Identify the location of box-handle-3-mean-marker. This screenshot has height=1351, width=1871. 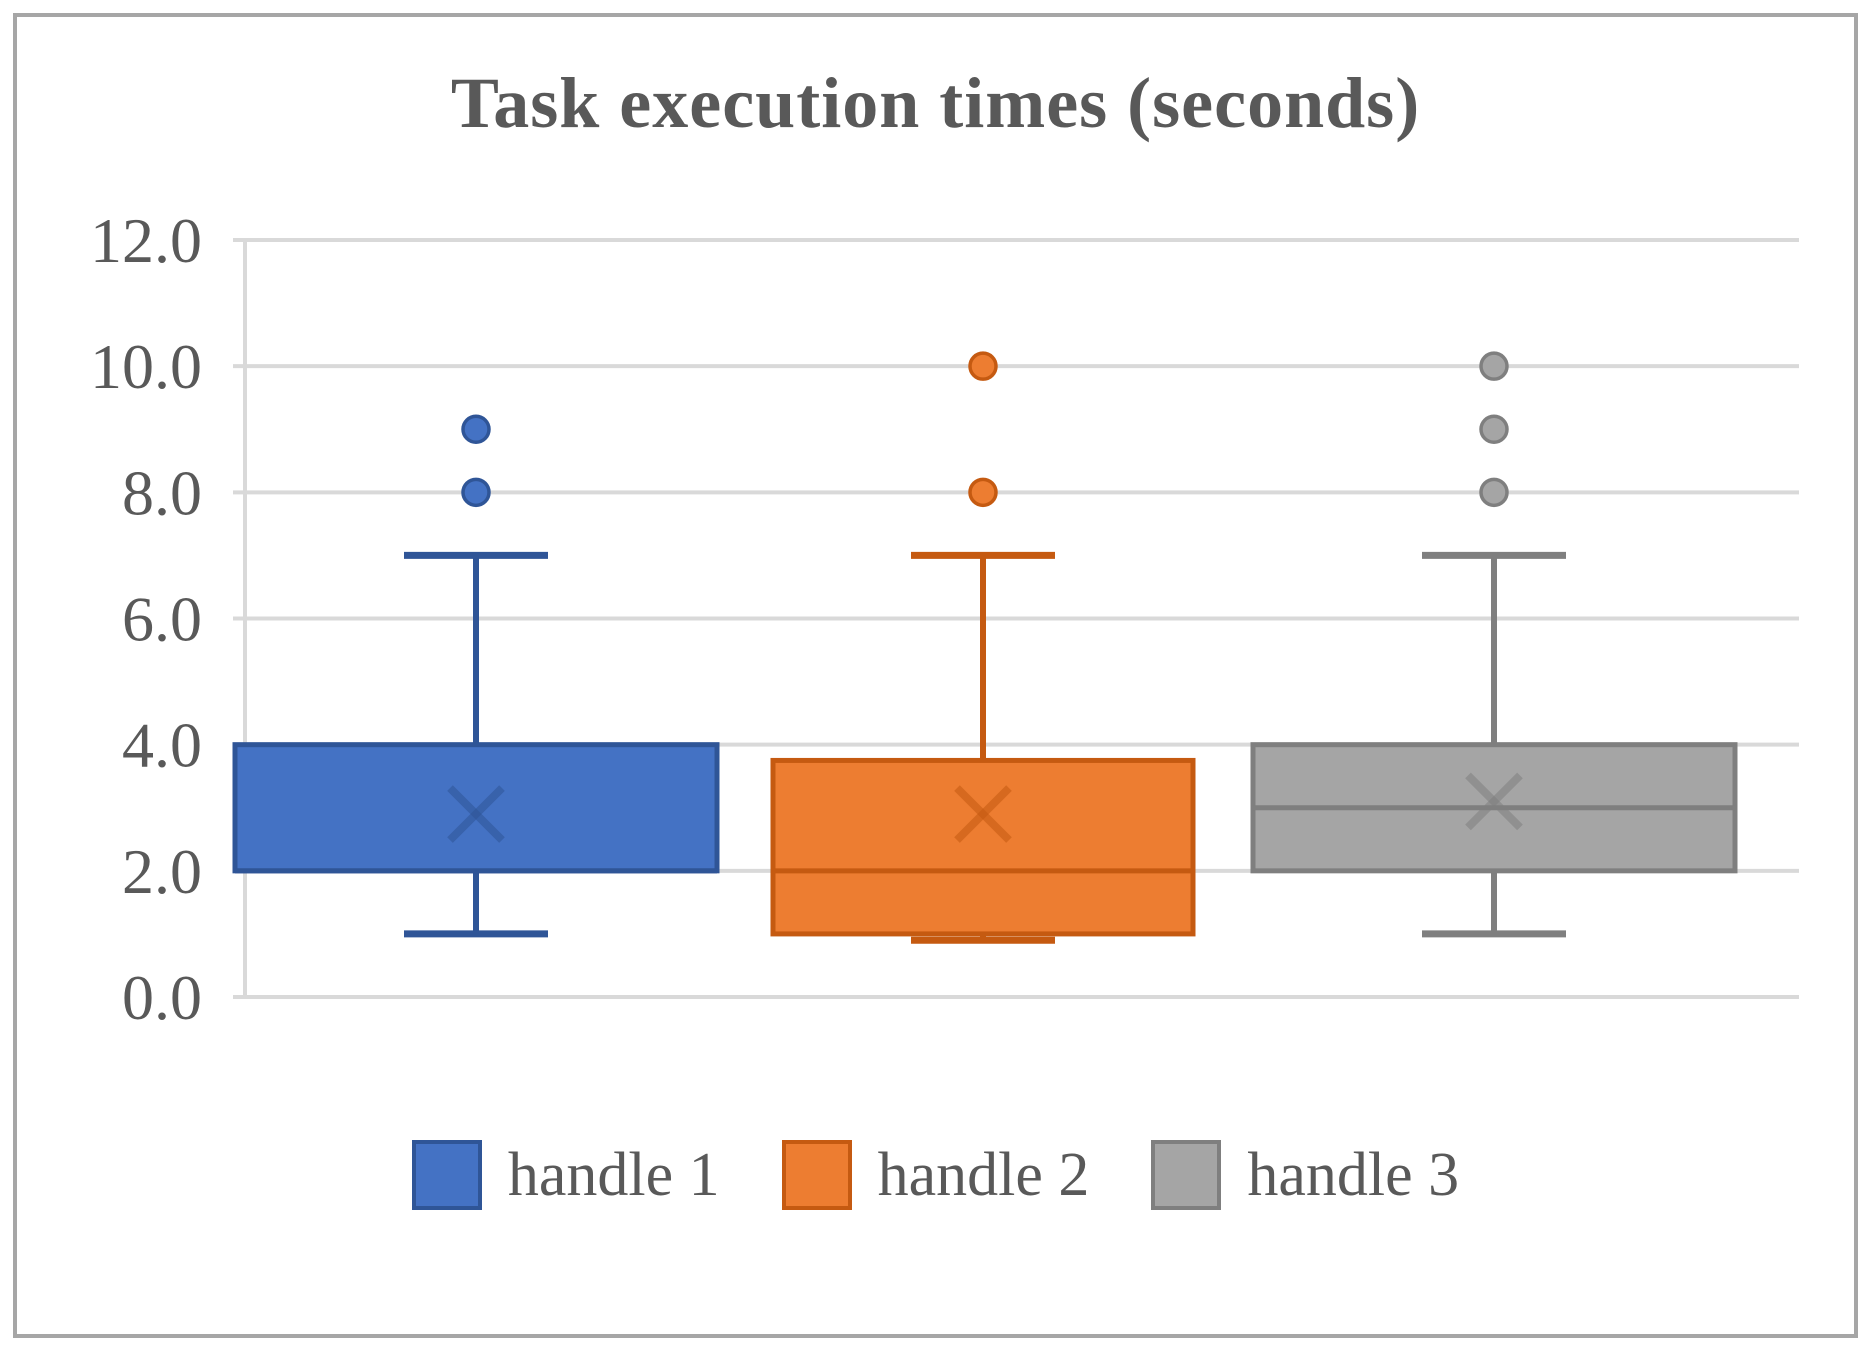
(1494, 801).